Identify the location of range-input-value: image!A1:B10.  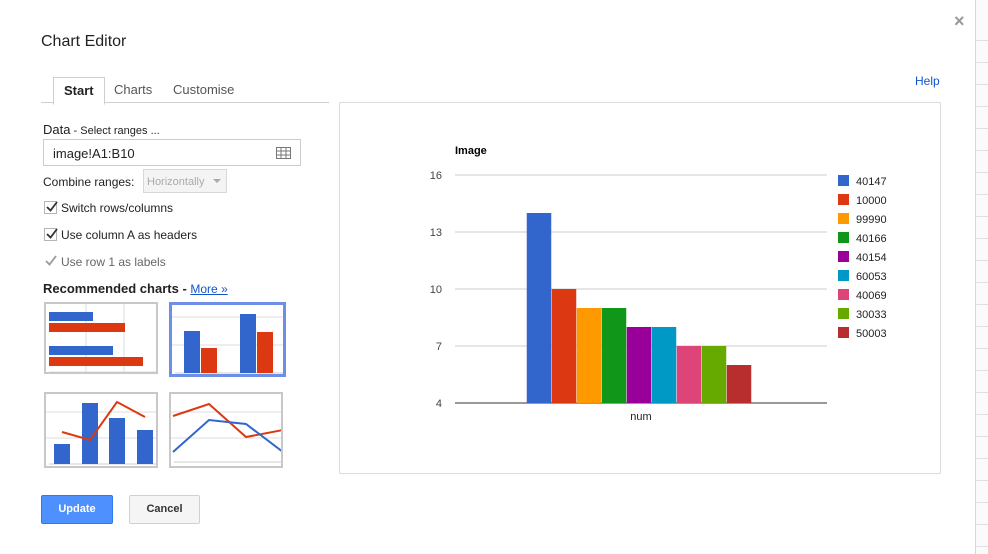
(94, 153).